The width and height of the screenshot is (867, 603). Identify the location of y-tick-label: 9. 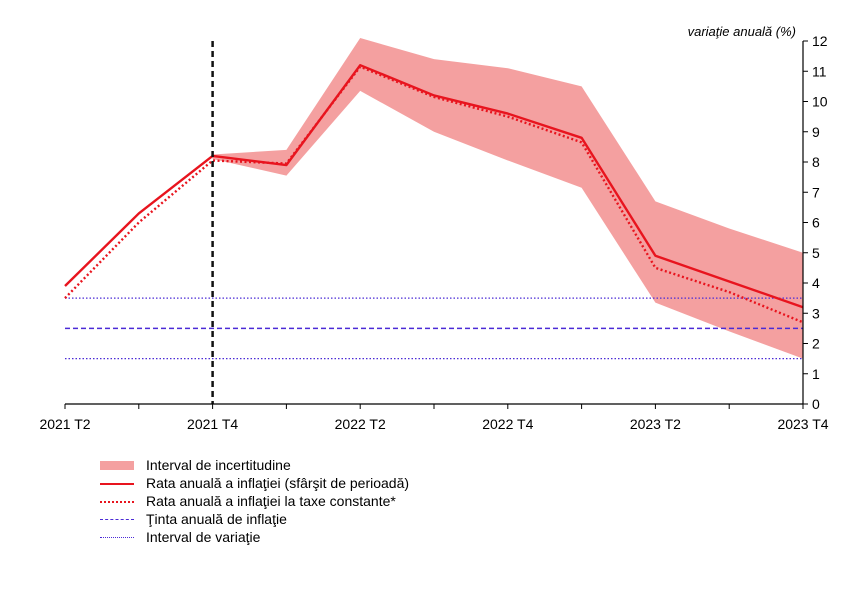
(816, 132).